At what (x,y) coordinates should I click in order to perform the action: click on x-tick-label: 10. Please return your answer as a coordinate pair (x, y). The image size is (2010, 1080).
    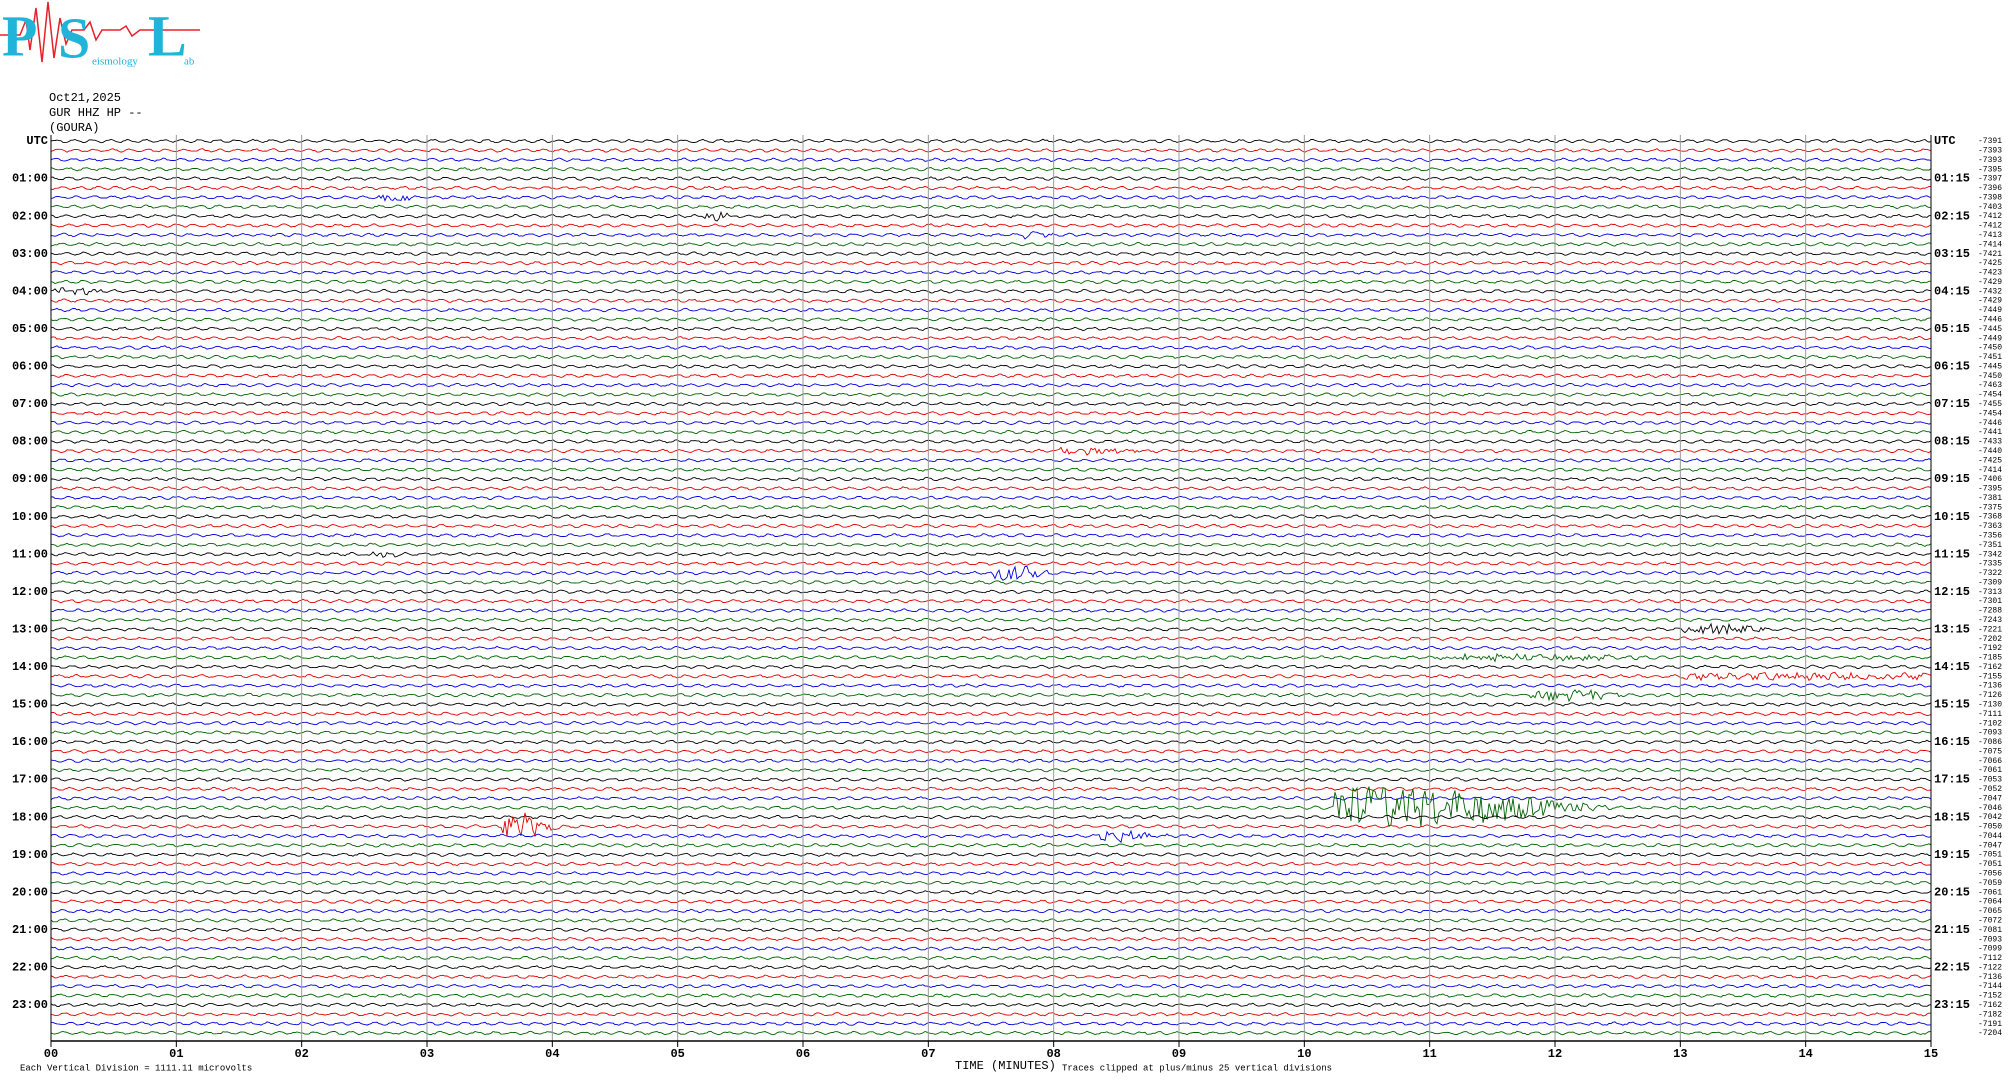
    Looking at the image, I should click on (1304, 1054).